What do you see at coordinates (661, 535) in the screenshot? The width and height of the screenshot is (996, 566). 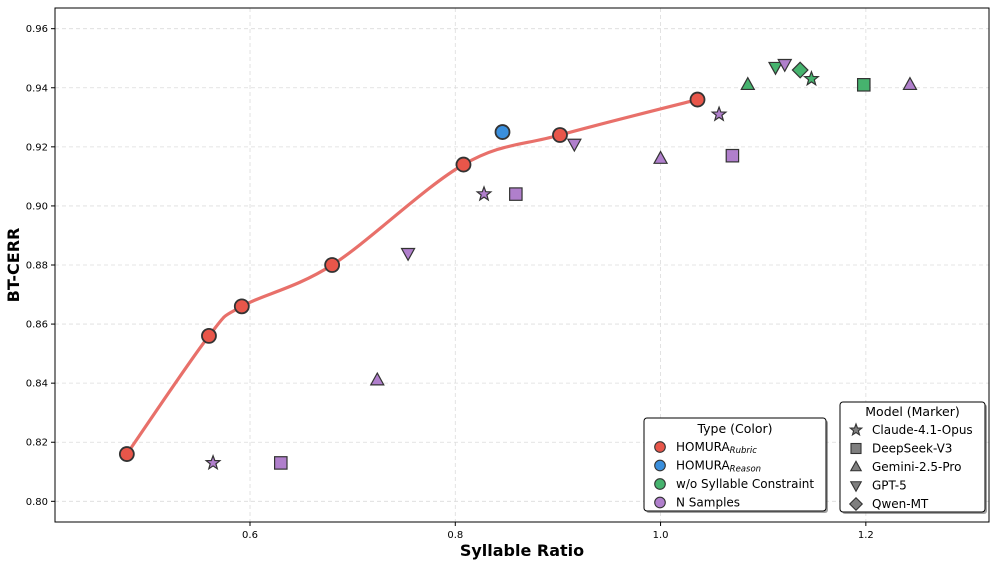 I see `x-tick-label: 1.0` at bounding box center [661, 535].